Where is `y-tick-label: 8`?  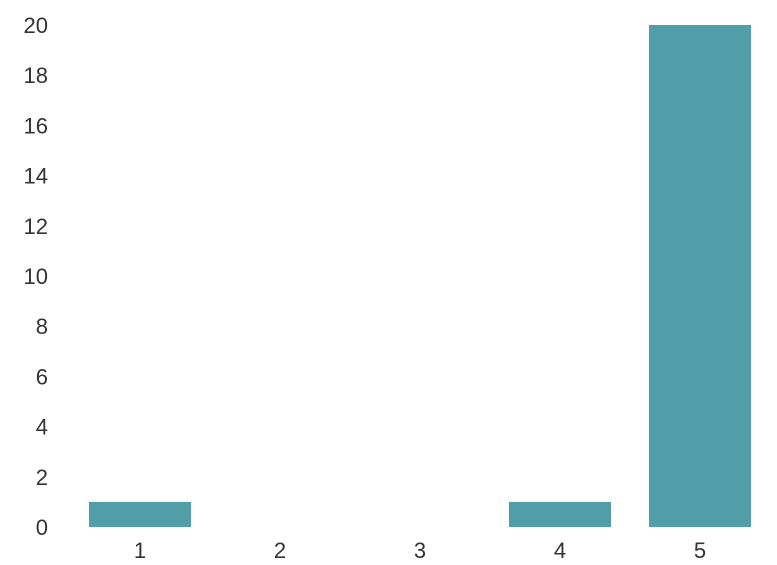 y-tick-label: 8 is located at coordinates (42, 326).